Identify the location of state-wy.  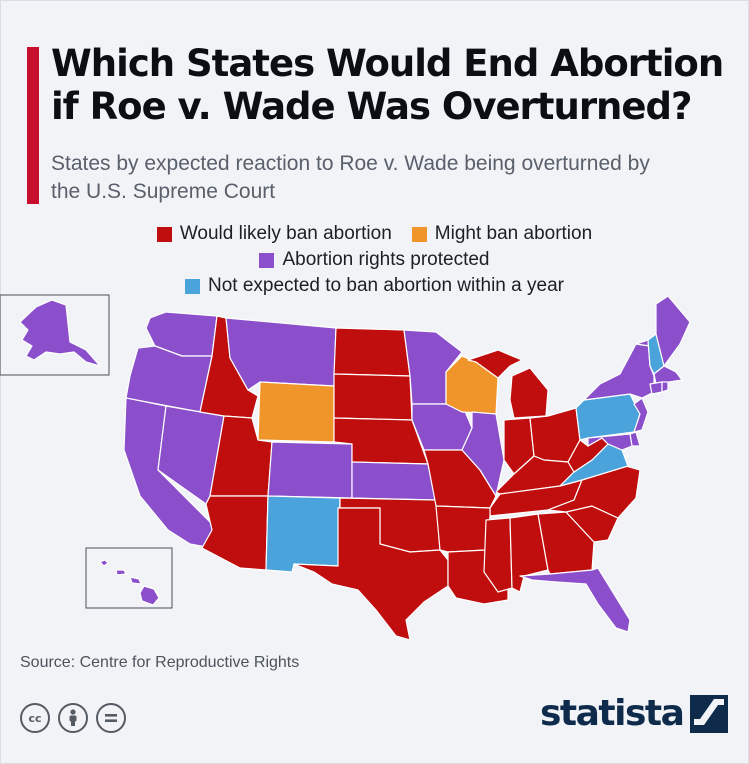
(296, 412).